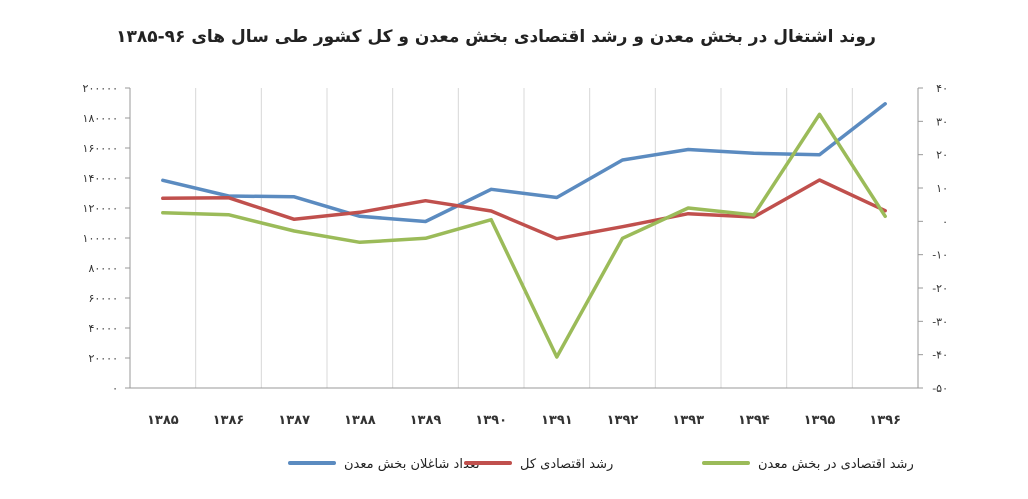  Describe the element at coordinates (103, 298) in the screenshot. I see `left-tick-label: ۶۰۰۰۰` at that location.